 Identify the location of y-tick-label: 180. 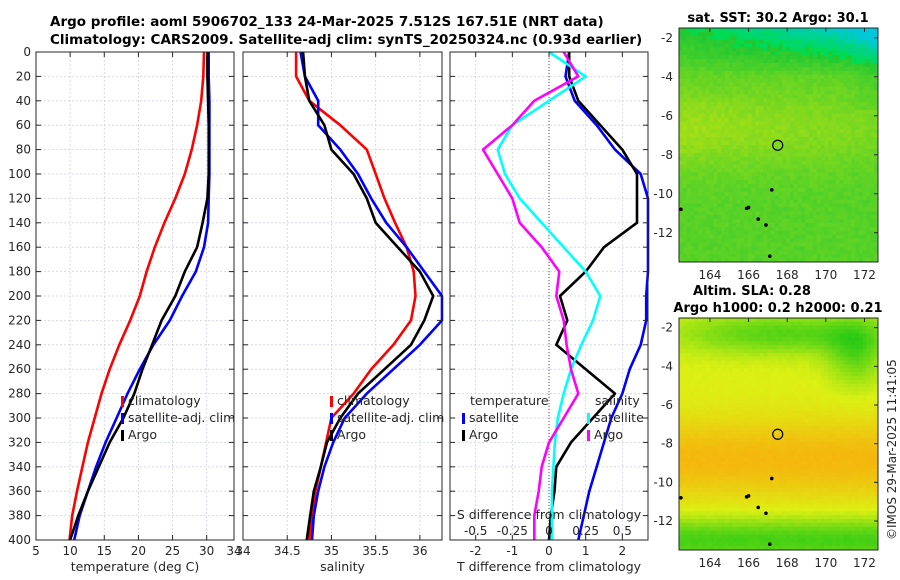
(19, 272).